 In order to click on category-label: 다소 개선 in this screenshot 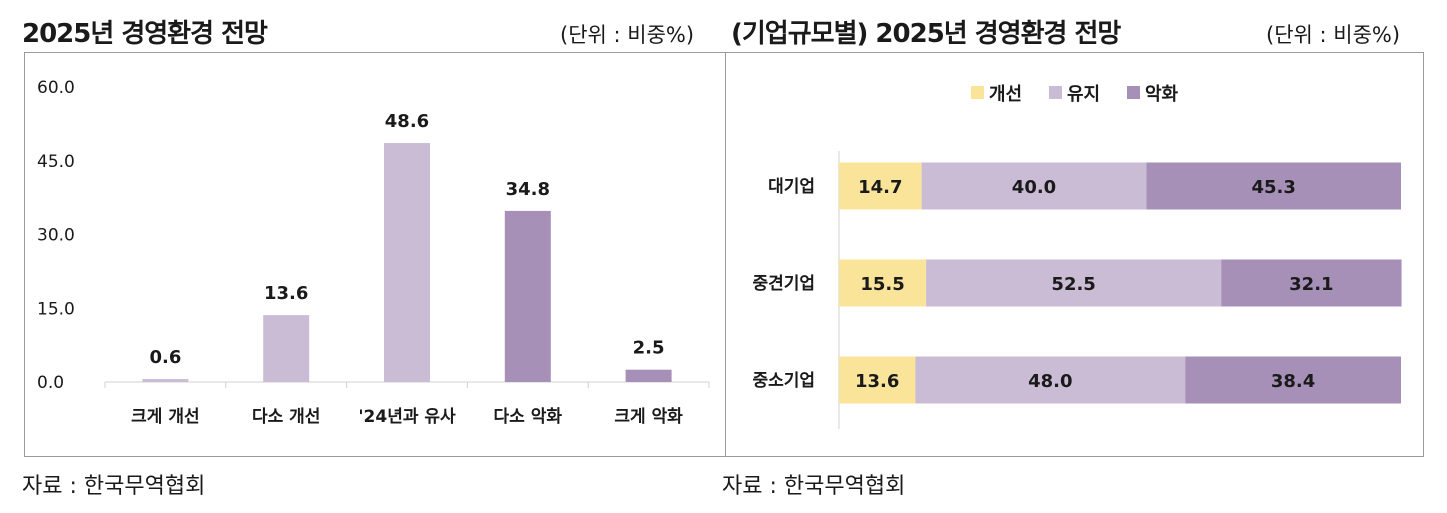, I will do `click(286, 417)`.